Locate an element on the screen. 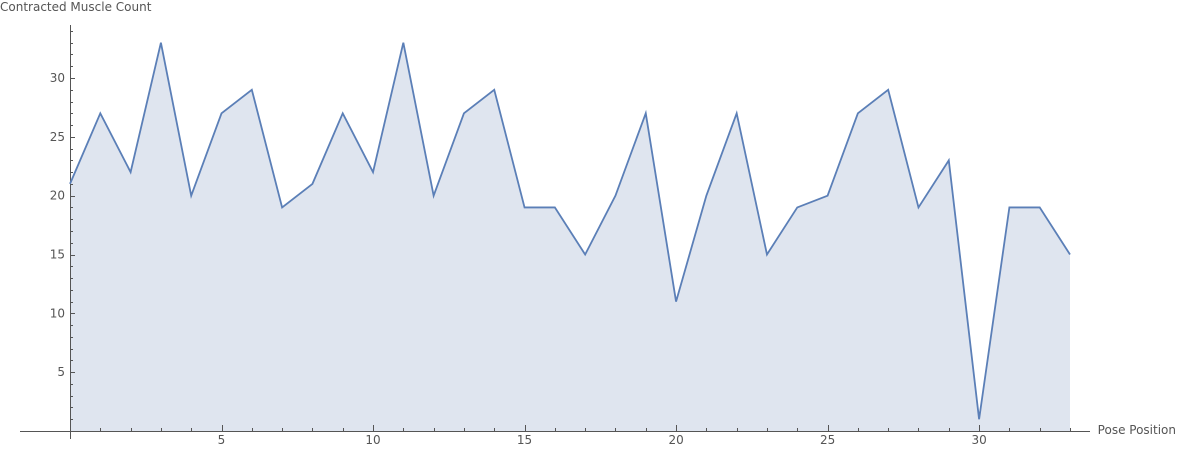 The image size is (1178, 454). y-tick-label: 10 is located at coordinates (57, 313).